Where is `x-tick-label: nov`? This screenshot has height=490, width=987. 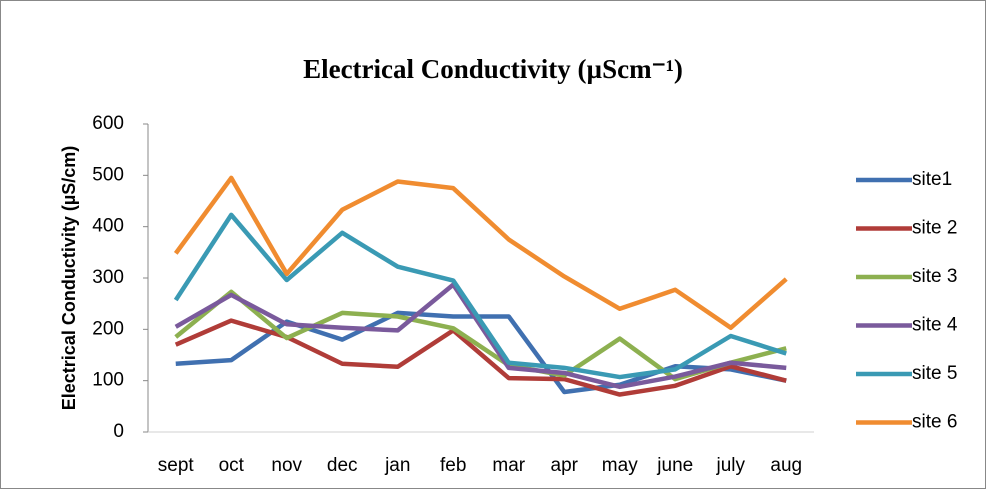
x-tick-label: nov is located at coordinates (286, 465).